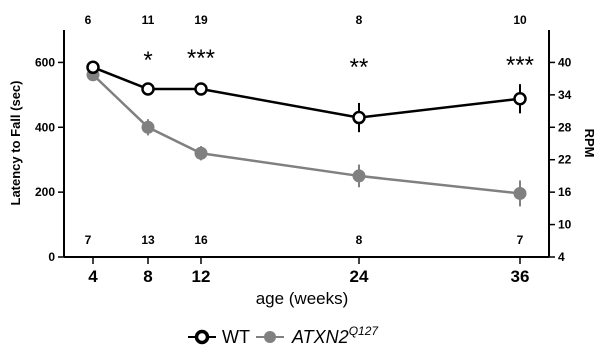 The image size is (598, 349). Describe the element at coordinates (302, 298) in the screenshot. I see `x-axis-title: age (weeks)` at that location.